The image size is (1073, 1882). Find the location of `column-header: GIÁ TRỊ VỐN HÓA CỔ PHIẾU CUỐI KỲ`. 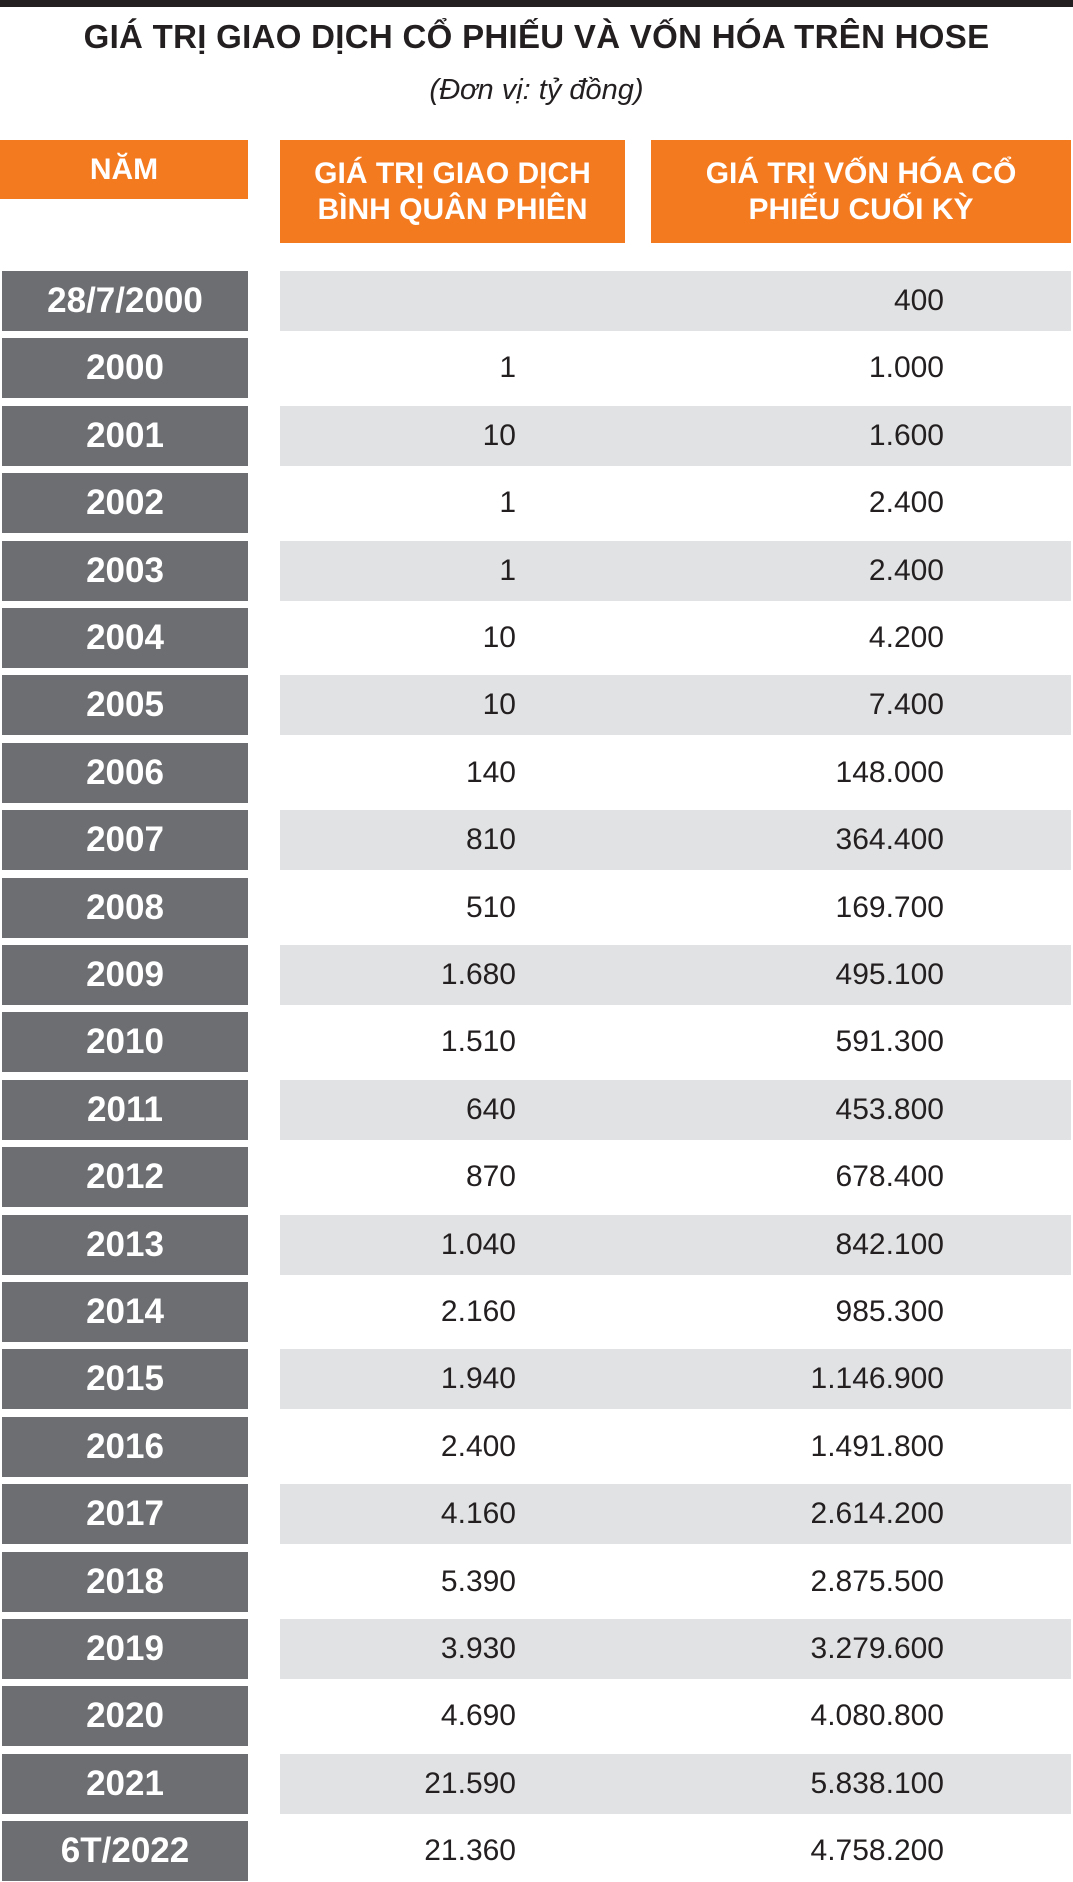

column-header: GIÁ TRỊ VỐN HÓA CỔ PHIẾU CUỐI KỲ is located at coordinates (861, 191).